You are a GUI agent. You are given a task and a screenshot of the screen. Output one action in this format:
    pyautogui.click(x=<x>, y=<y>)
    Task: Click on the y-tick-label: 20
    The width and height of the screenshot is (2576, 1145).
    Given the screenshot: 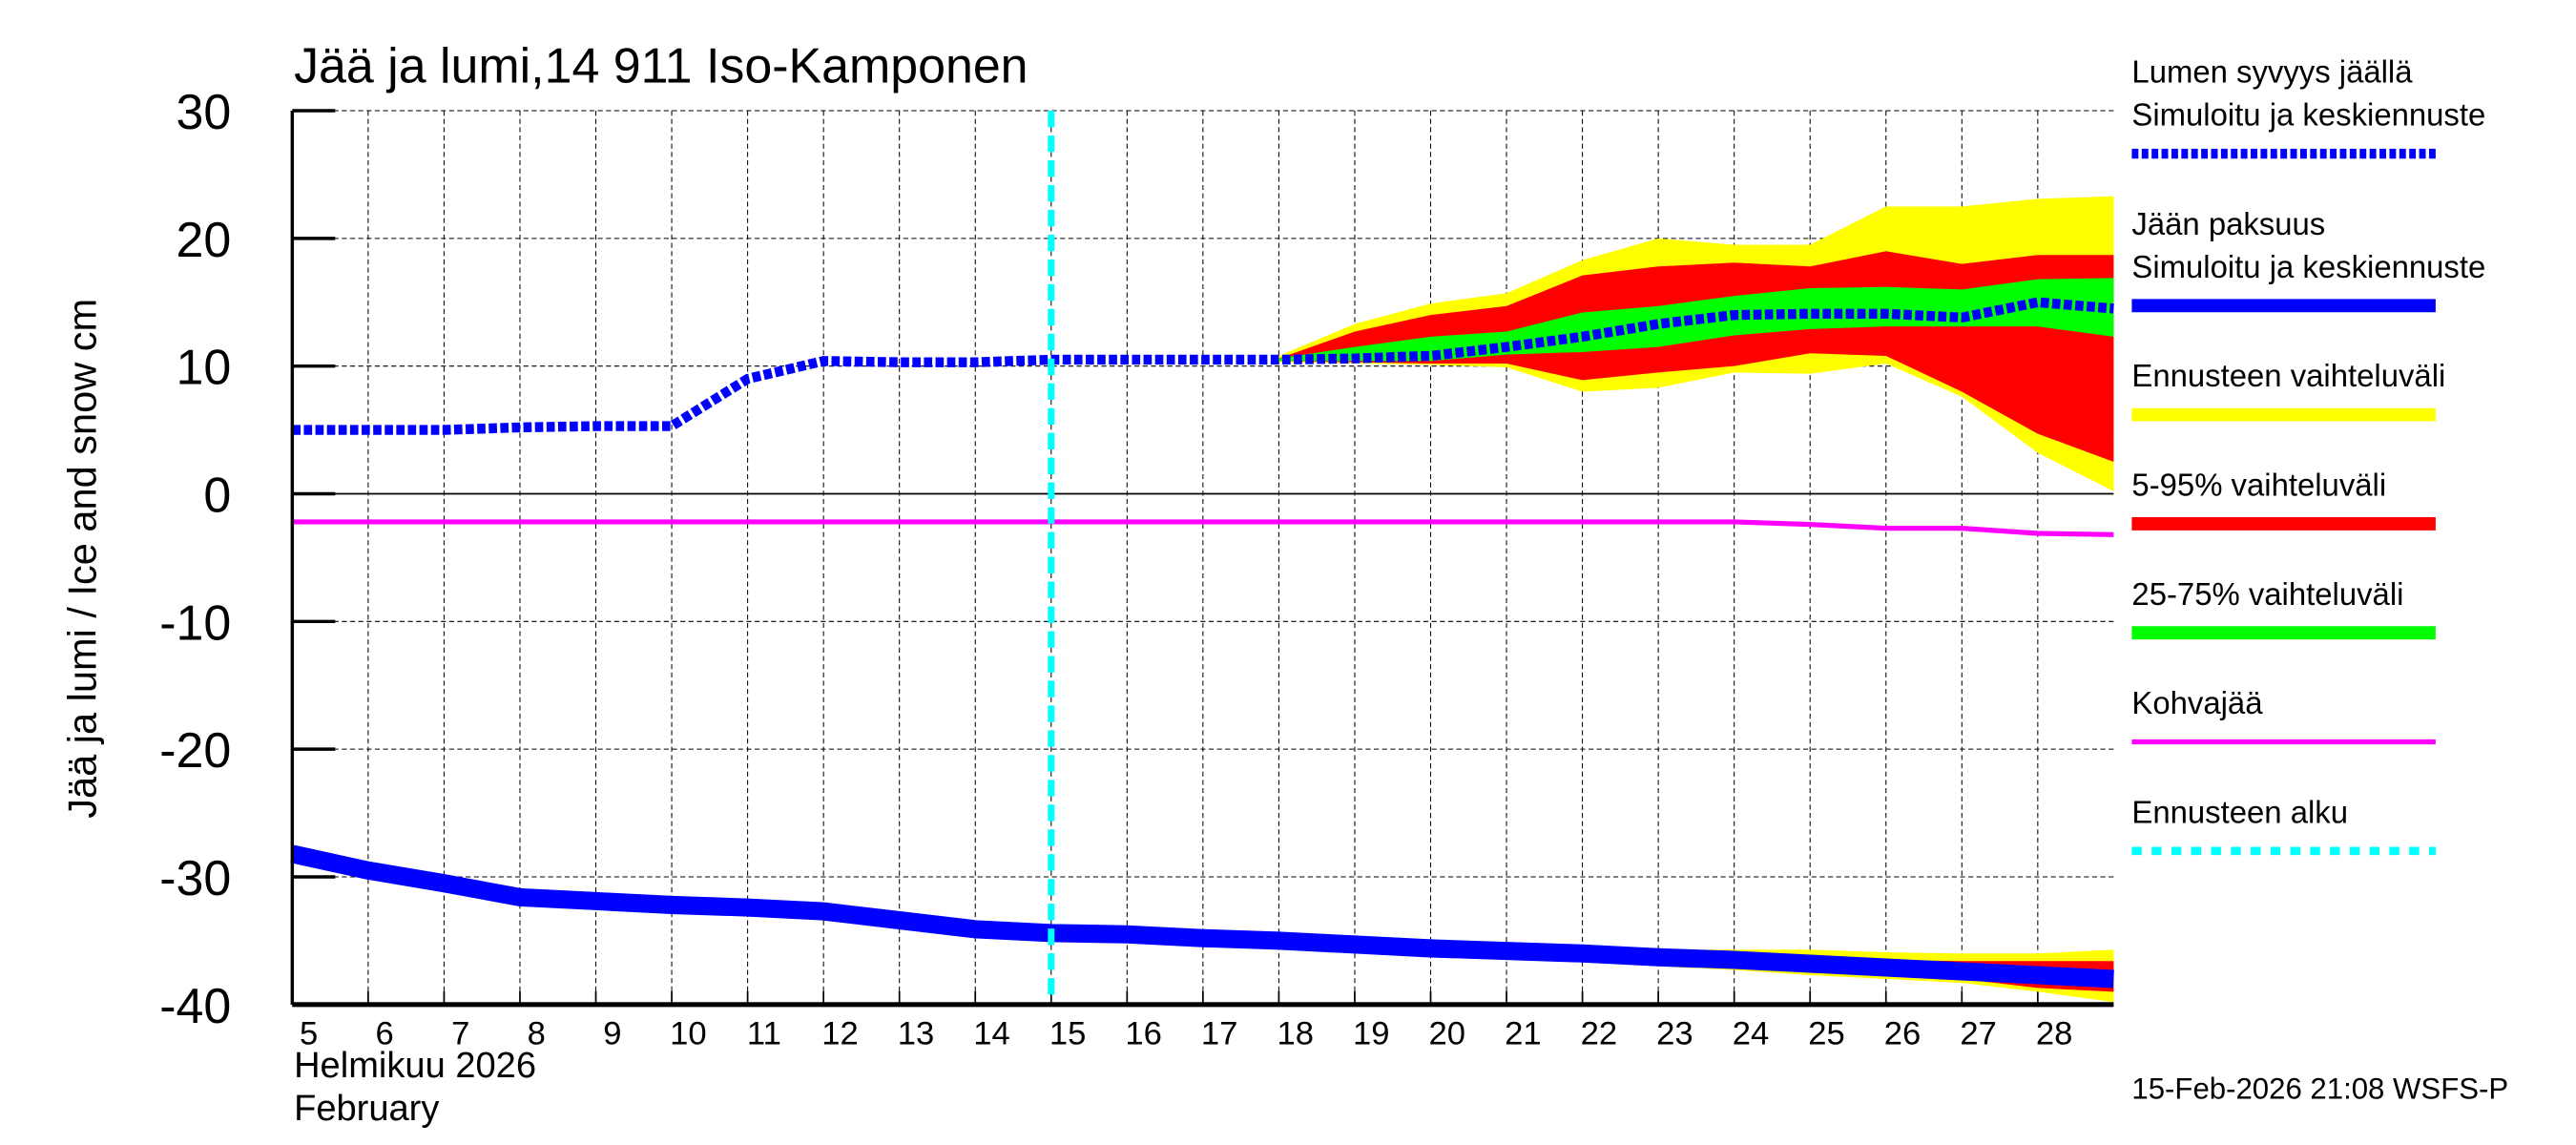 What is the action you would take?
    pyautogui.click(x=204, y=240)
    